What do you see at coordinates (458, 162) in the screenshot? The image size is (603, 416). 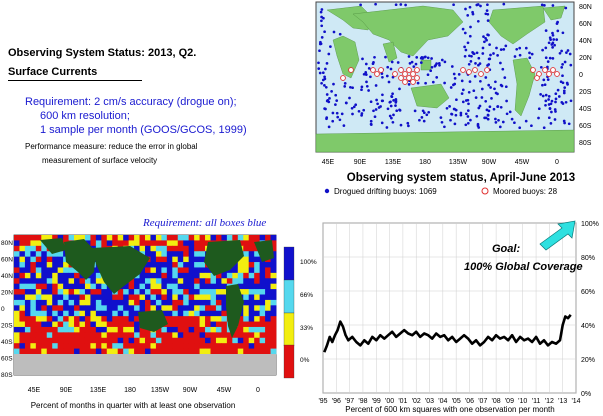 I see `lon-label: 135W` at bounding box center [458, 162].